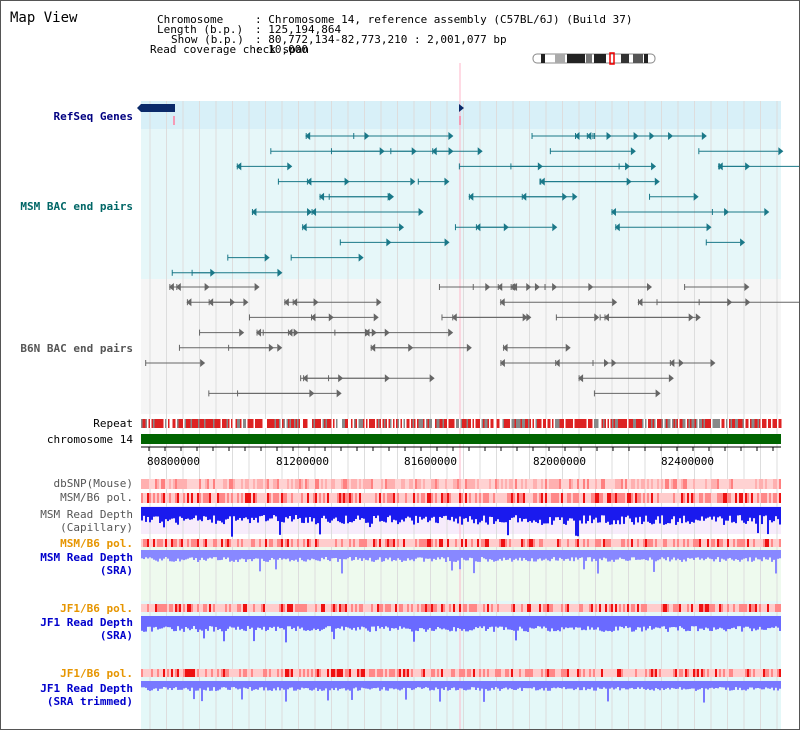  Describe the element at coordinates (93, 116) in the screenshot. I see `refseq-genes-label: RefSeq Genes` at that location.